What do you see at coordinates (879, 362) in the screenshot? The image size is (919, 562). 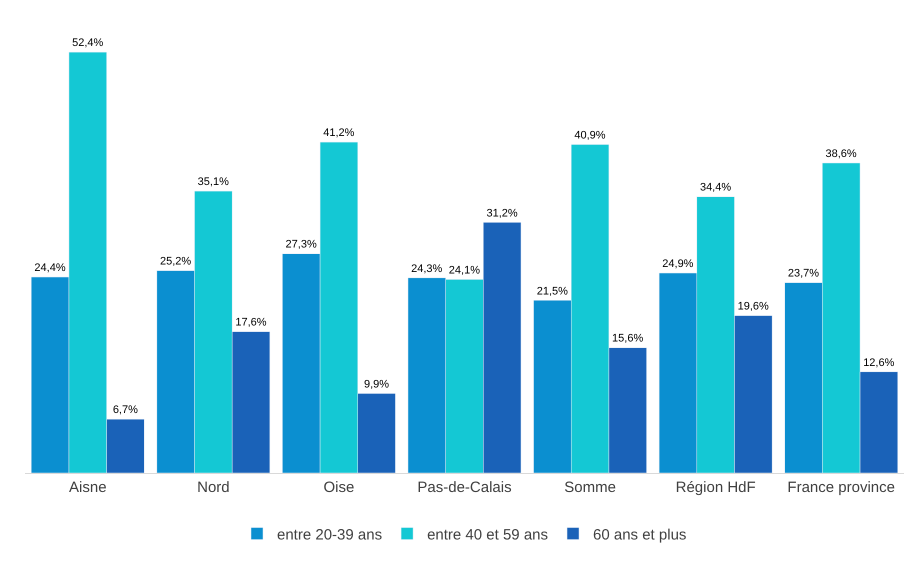 I see `data-label: 12,6%` at bounding box center [879, 362].